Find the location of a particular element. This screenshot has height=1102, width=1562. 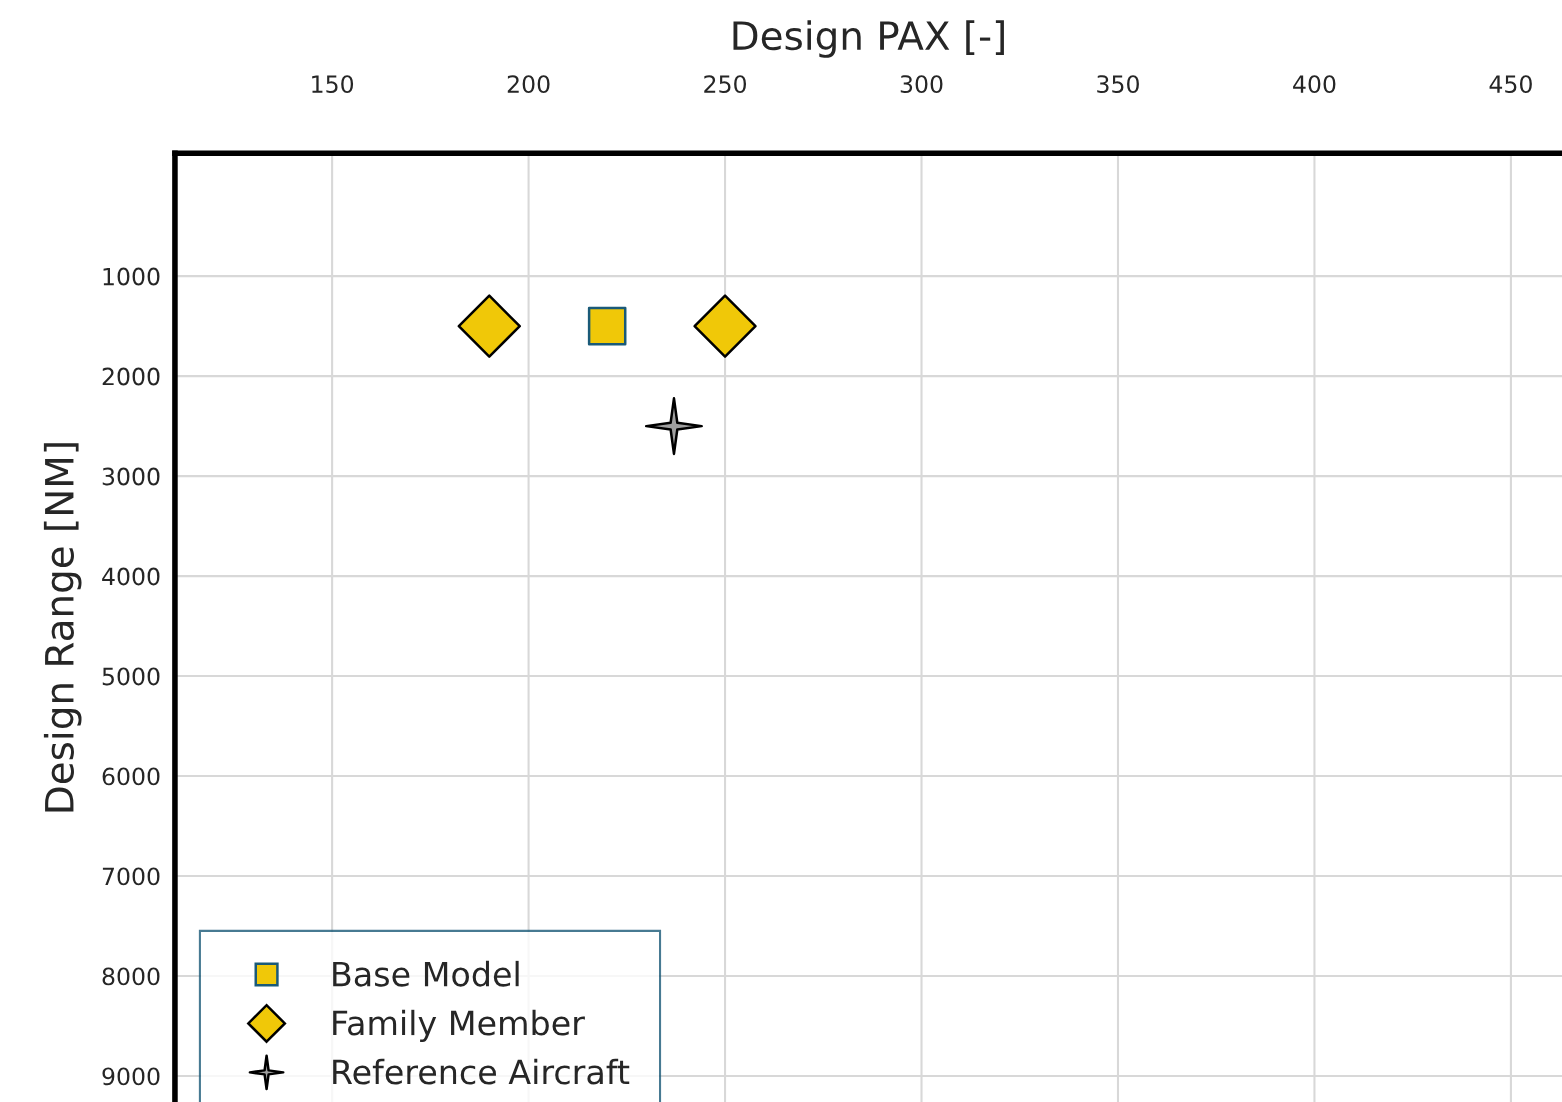

x-tick-label: 400 is located at coordinates (1314, 84).